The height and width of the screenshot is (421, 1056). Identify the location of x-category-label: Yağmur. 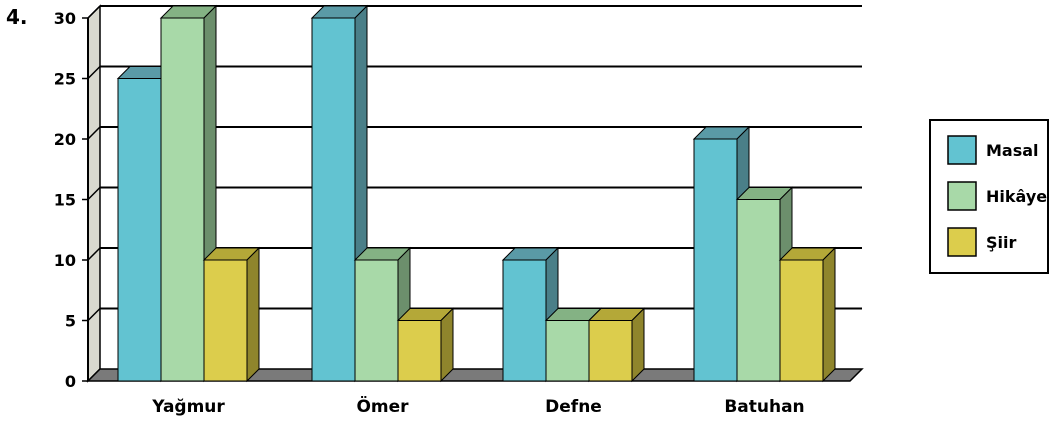
(188, 407).